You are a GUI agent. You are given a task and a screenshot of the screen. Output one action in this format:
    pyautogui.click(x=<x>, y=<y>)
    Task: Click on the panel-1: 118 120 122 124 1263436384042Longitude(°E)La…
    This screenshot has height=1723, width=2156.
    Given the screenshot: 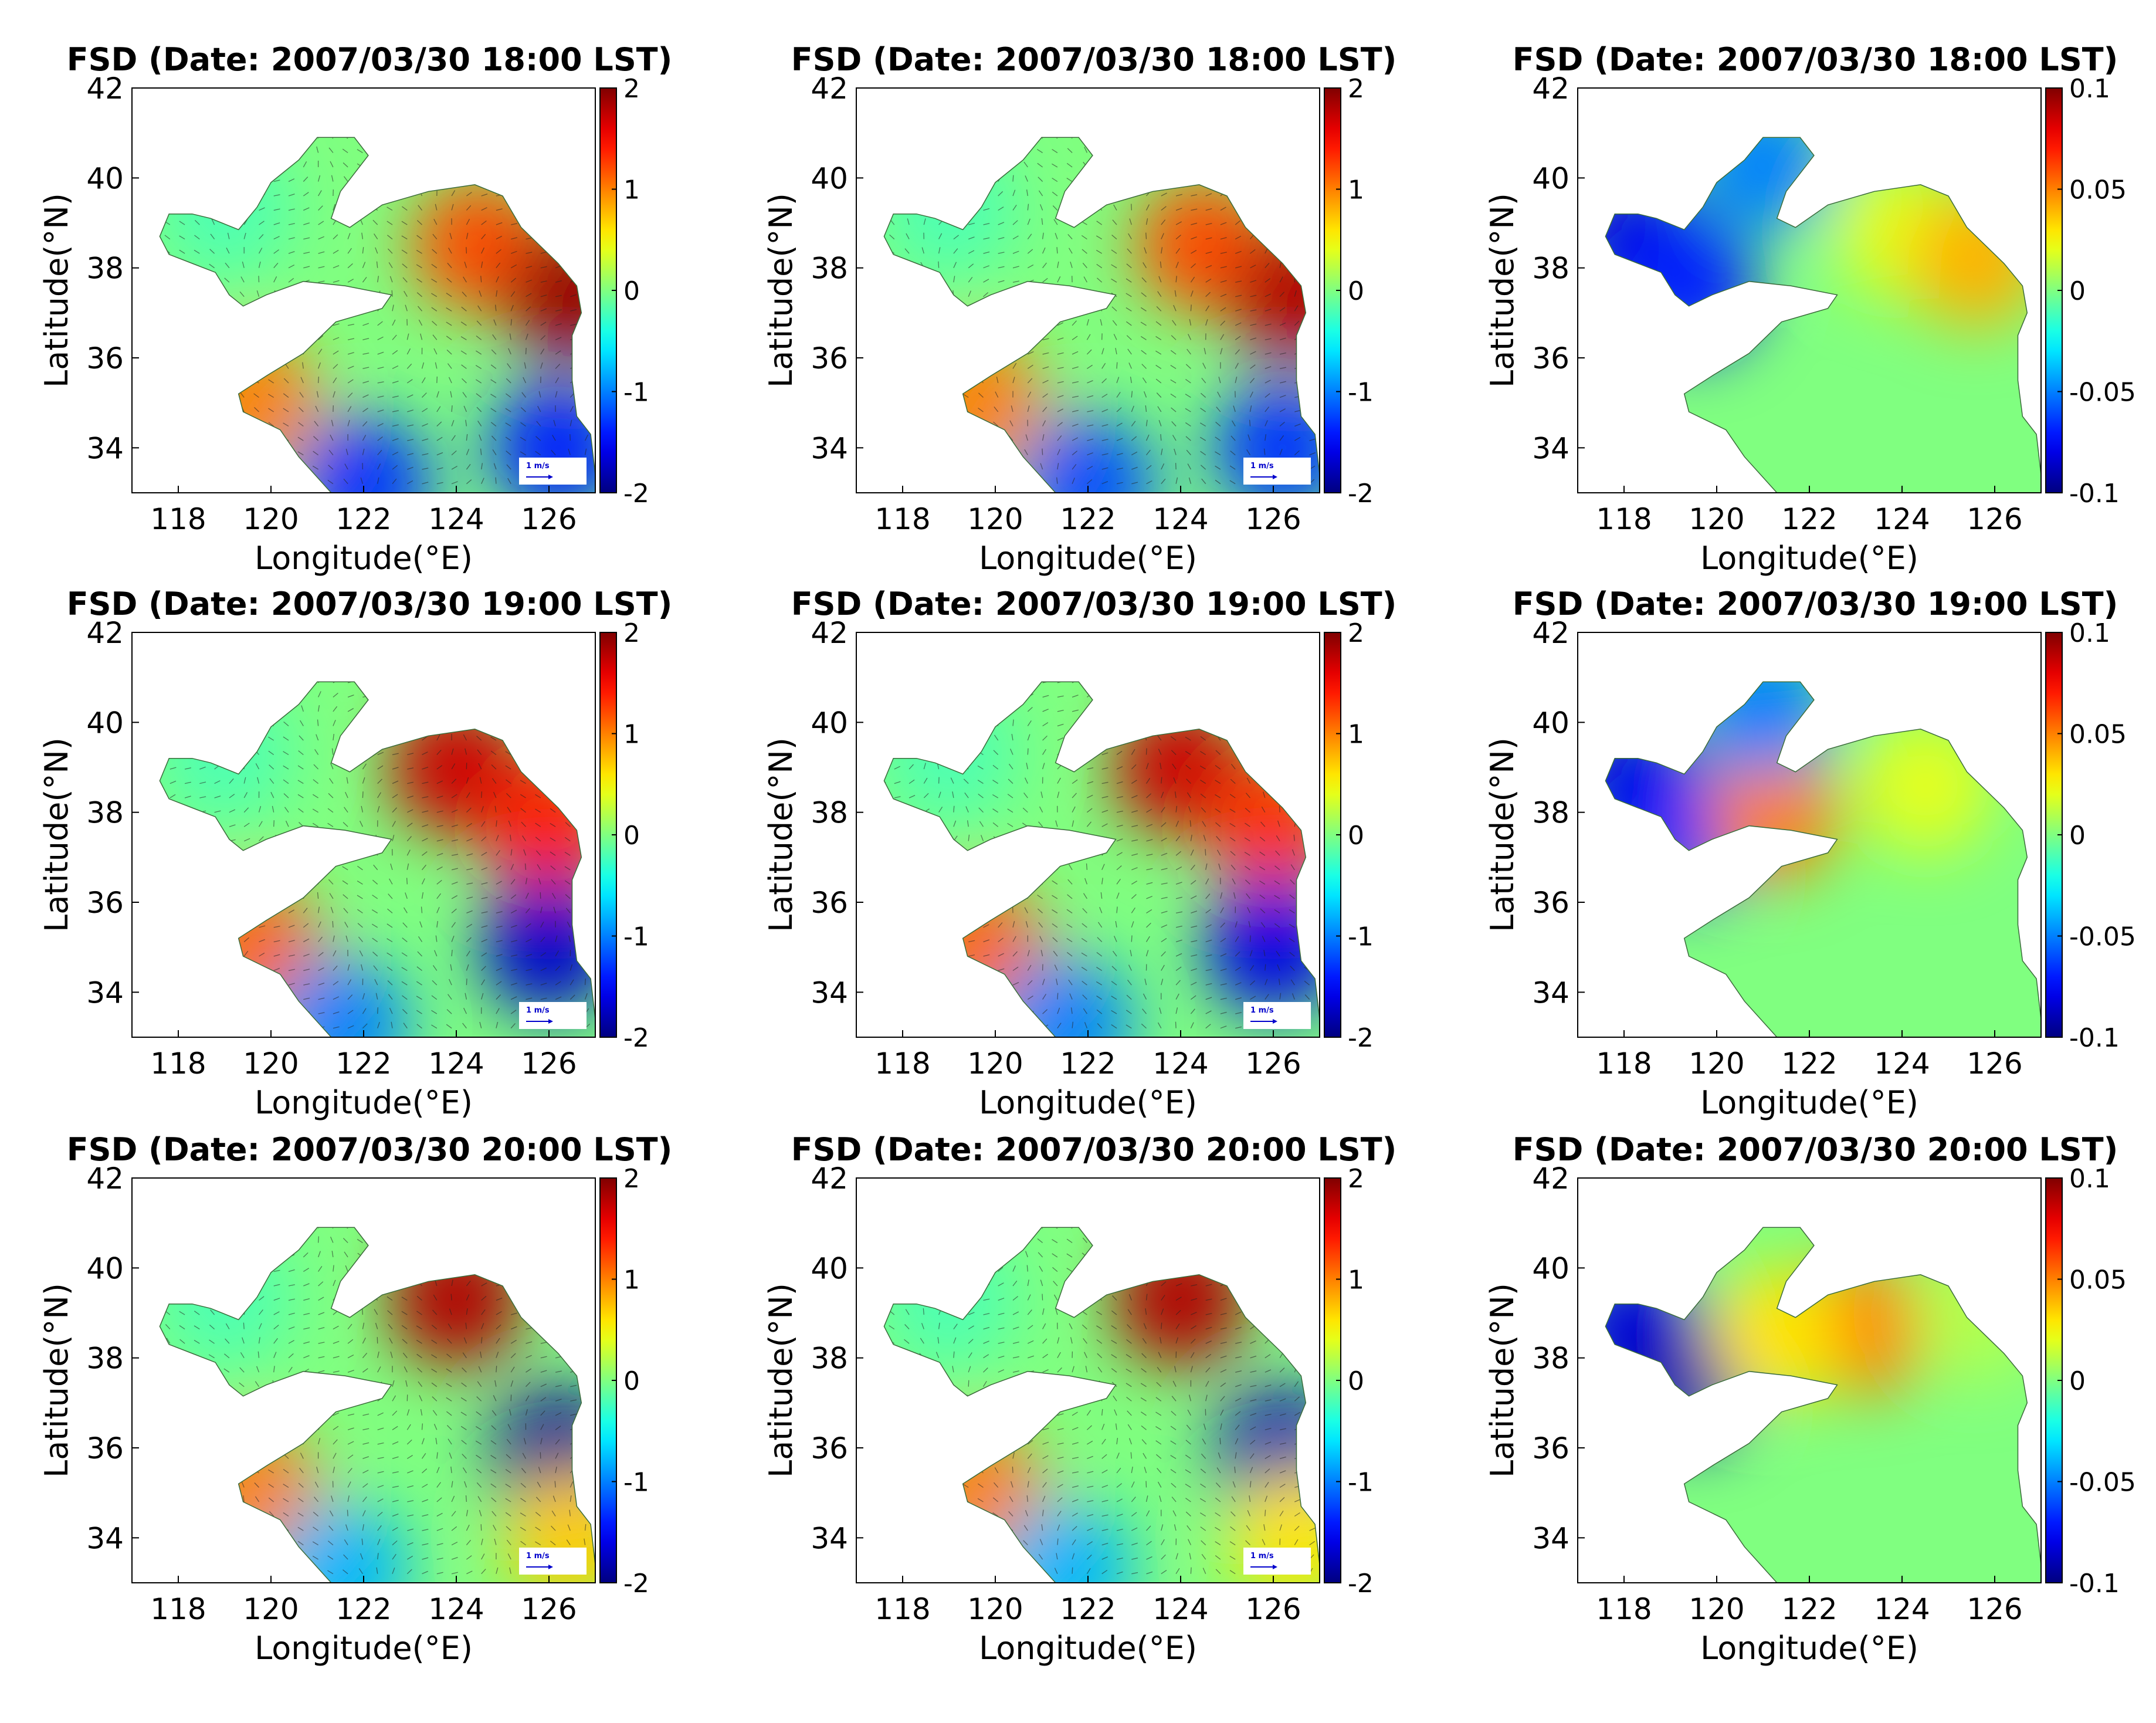 What is the action you would take?
    pyautogui.click(x=355, y=309)
    